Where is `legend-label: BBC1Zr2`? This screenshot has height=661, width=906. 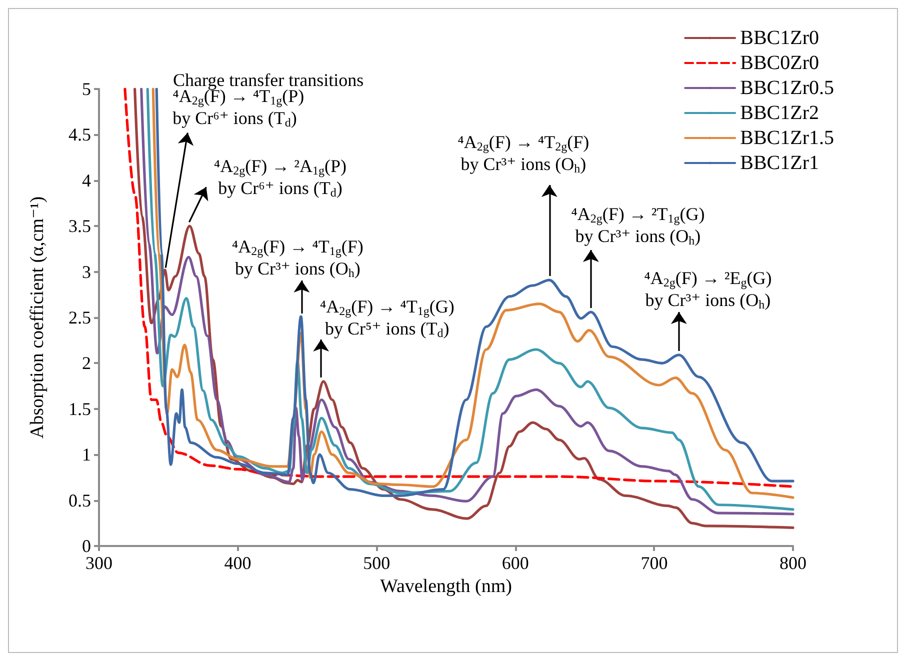
legend-label: BBC1Zr2 is located at coordinates (780, 113).